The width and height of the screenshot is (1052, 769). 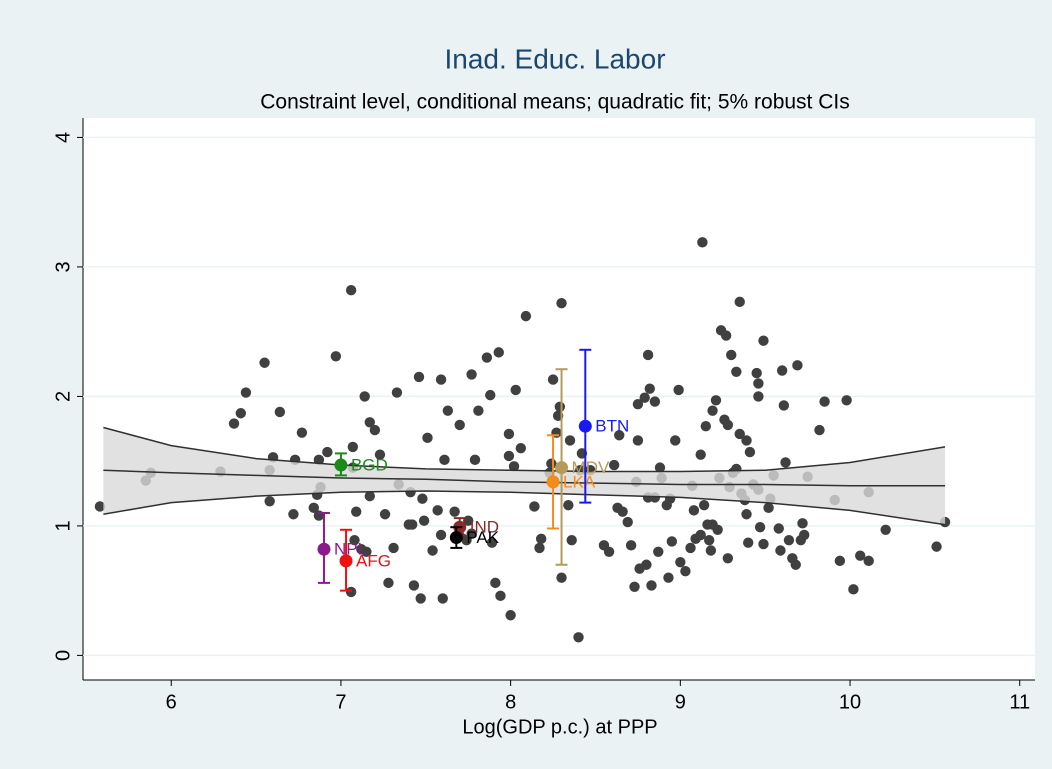 I want to click on x-tick-label: 11, so click(x=1019, y=702).